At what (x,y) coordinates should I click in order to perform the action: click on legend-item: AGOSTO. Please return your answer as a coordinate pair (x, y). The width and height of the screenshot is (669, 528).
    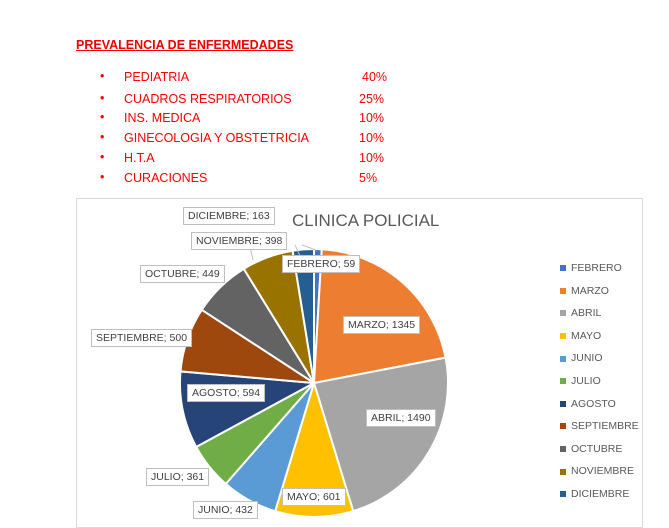
    Looking at the image, I should click on (588, 404).